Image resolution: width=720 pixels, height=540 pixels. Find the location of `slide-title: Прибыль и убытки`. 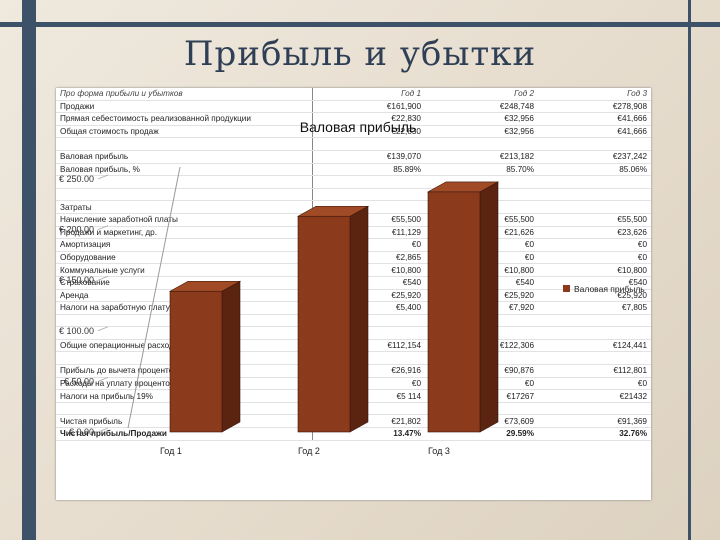

slide-title: Прибыль и убытки is located at coordinates (360, 54).